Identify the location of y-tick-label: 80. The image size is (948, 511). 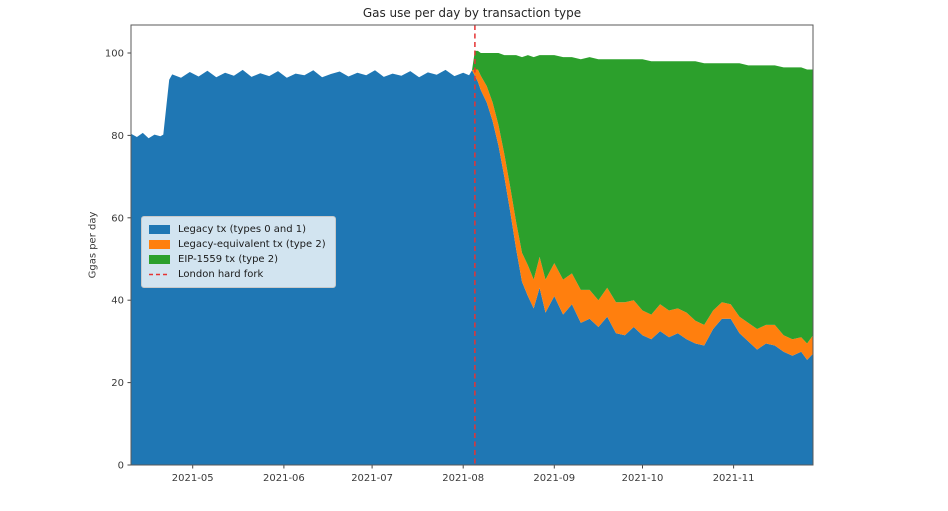
(117, 136).